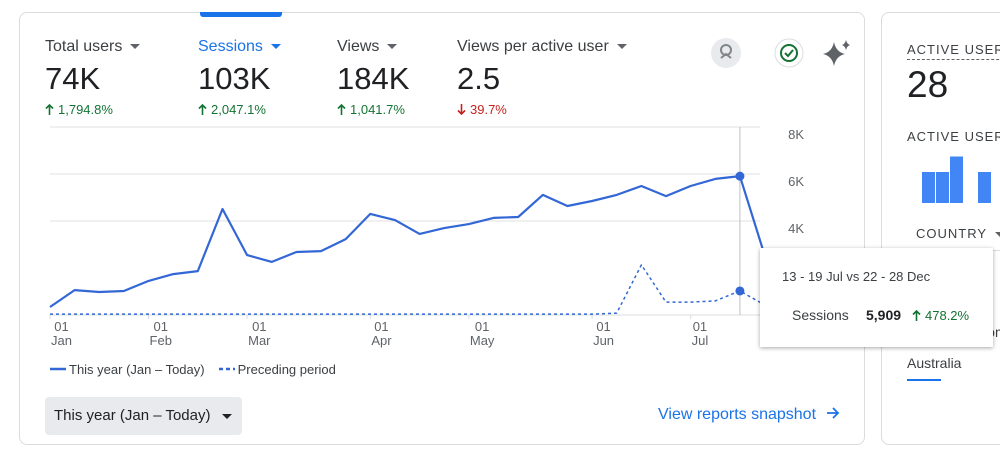 This screenshot has width=1000, height=467. What do you see at coordinates (789, 53) in the screenshot?
I see `compare-icon` at bounding box center [789, 53].